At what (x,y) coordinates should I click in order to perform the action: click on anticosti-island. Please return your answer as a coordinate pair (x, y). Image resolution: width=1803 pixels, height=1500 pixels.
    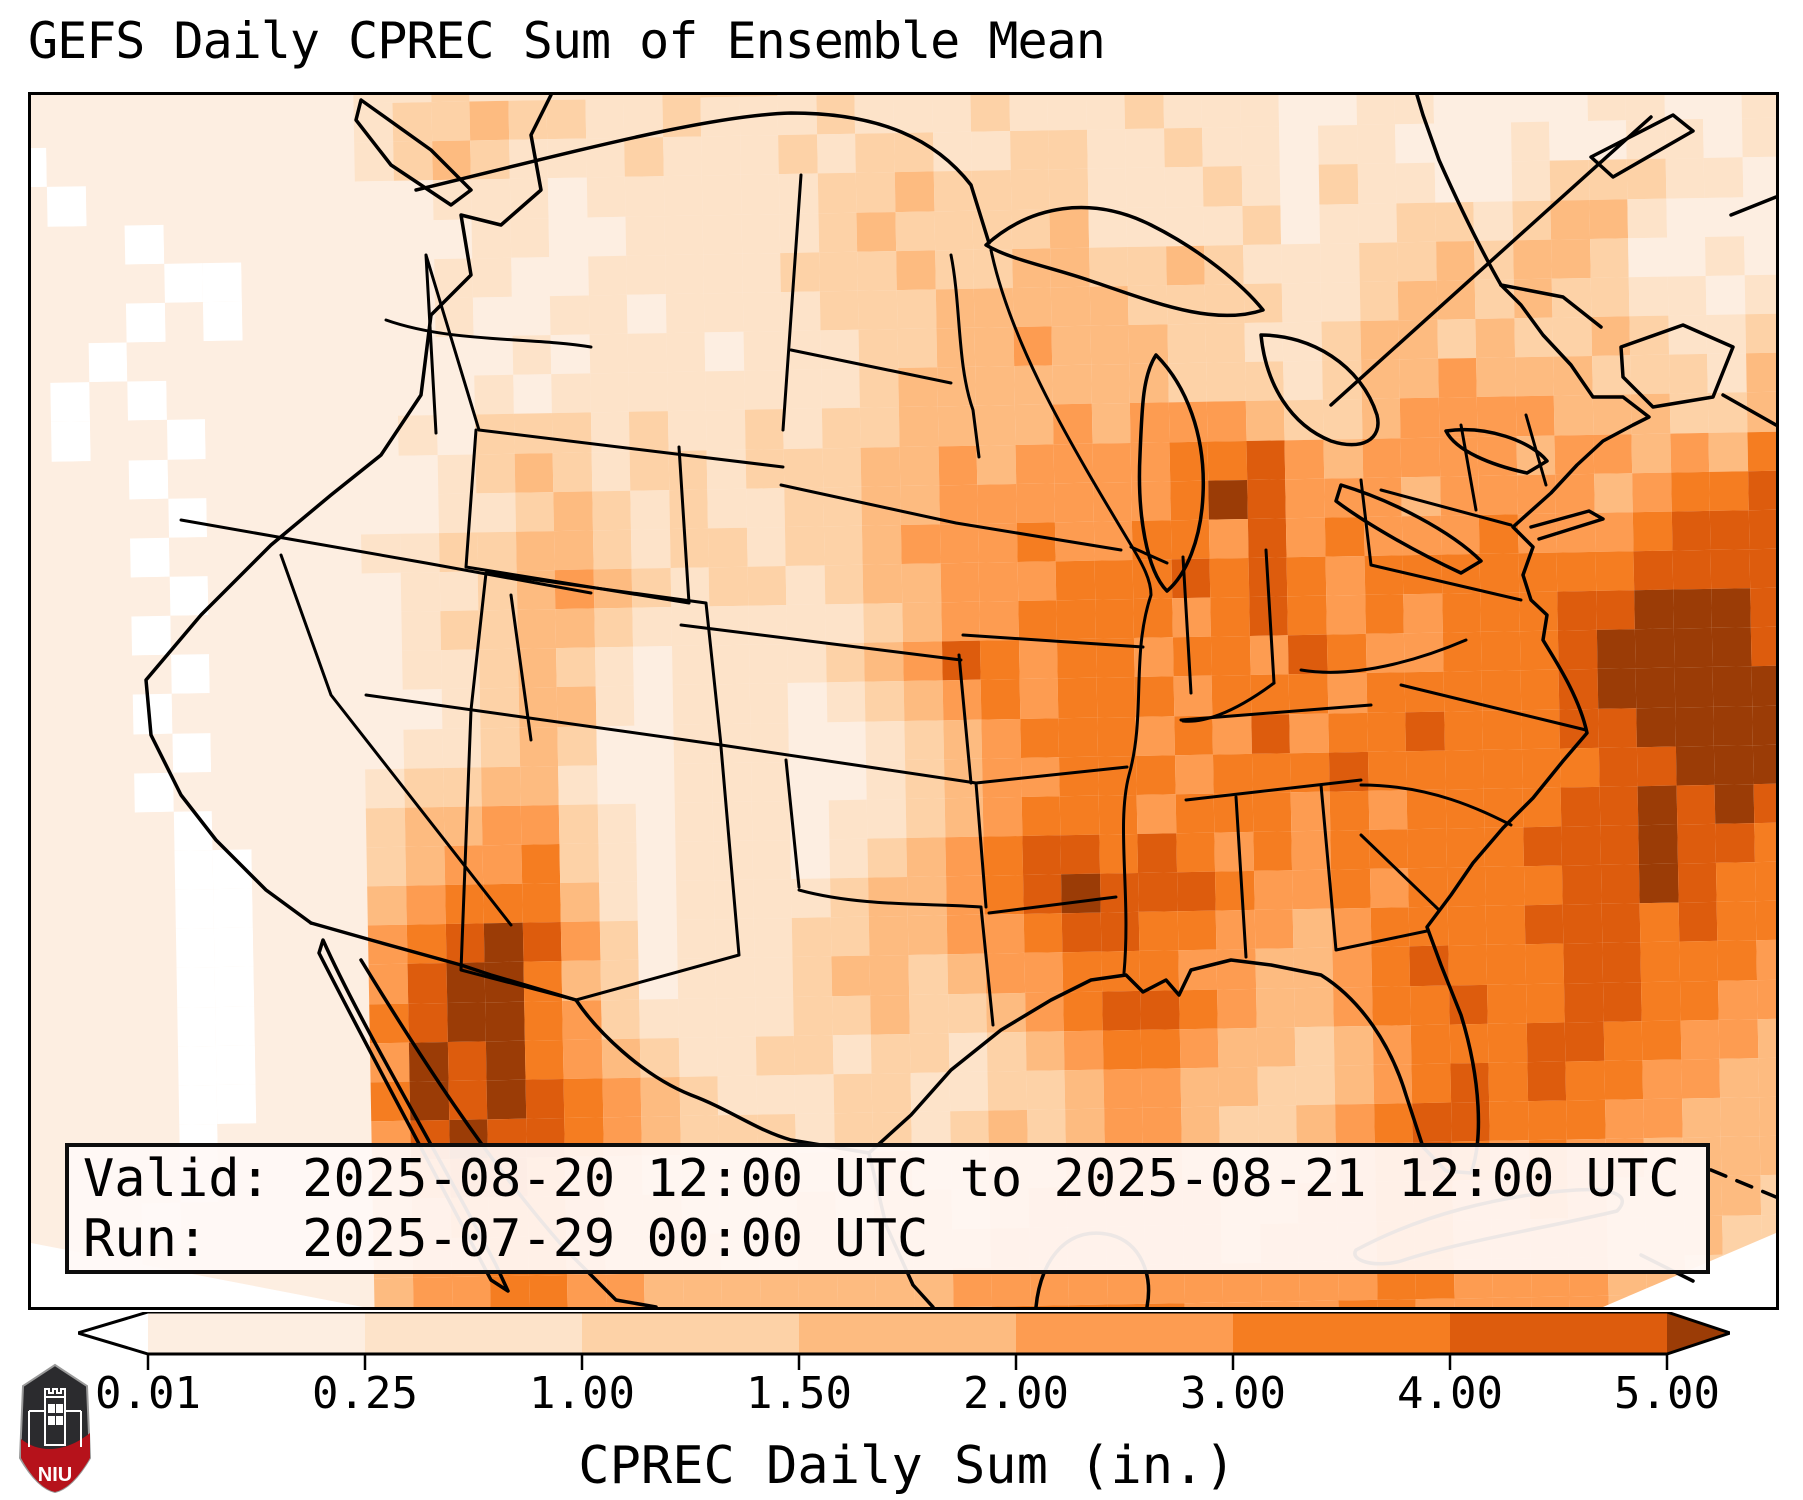
    Looking at the image, I should click on (1642, 146).